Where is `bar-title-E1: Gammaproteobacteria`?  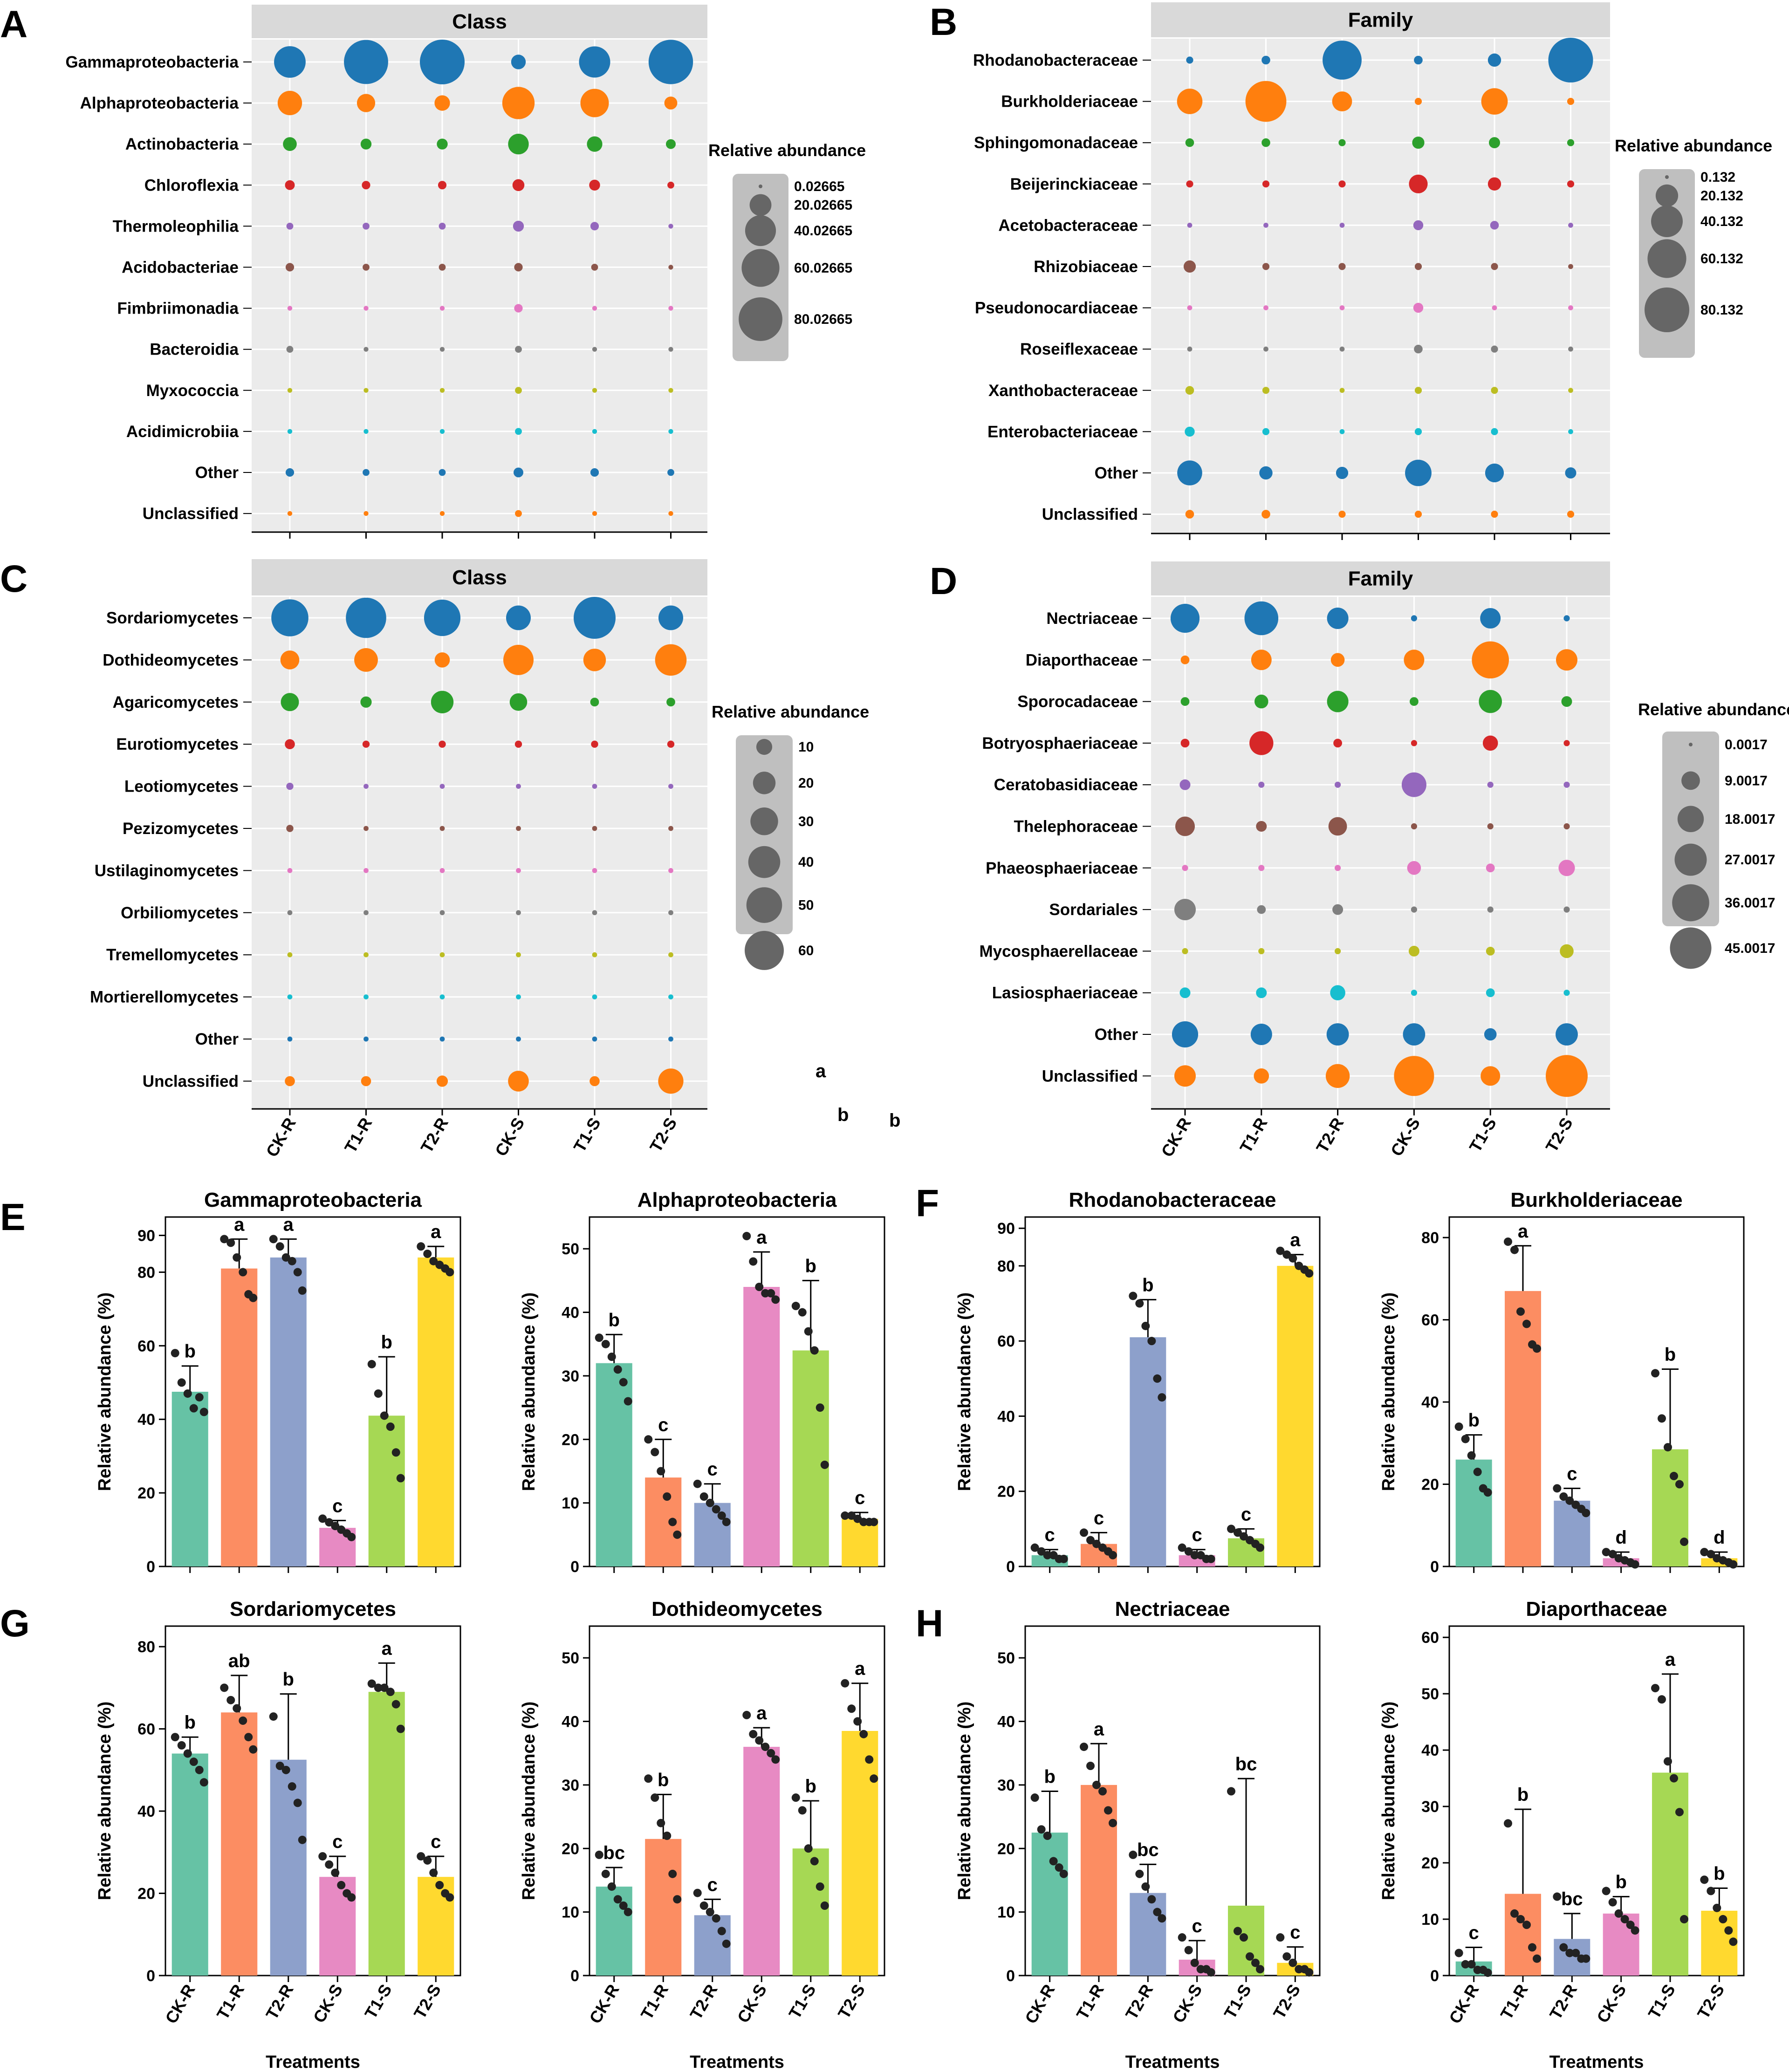 bar-title-E1: Gammaproteobacteria is located at coordinates (313, 1200).